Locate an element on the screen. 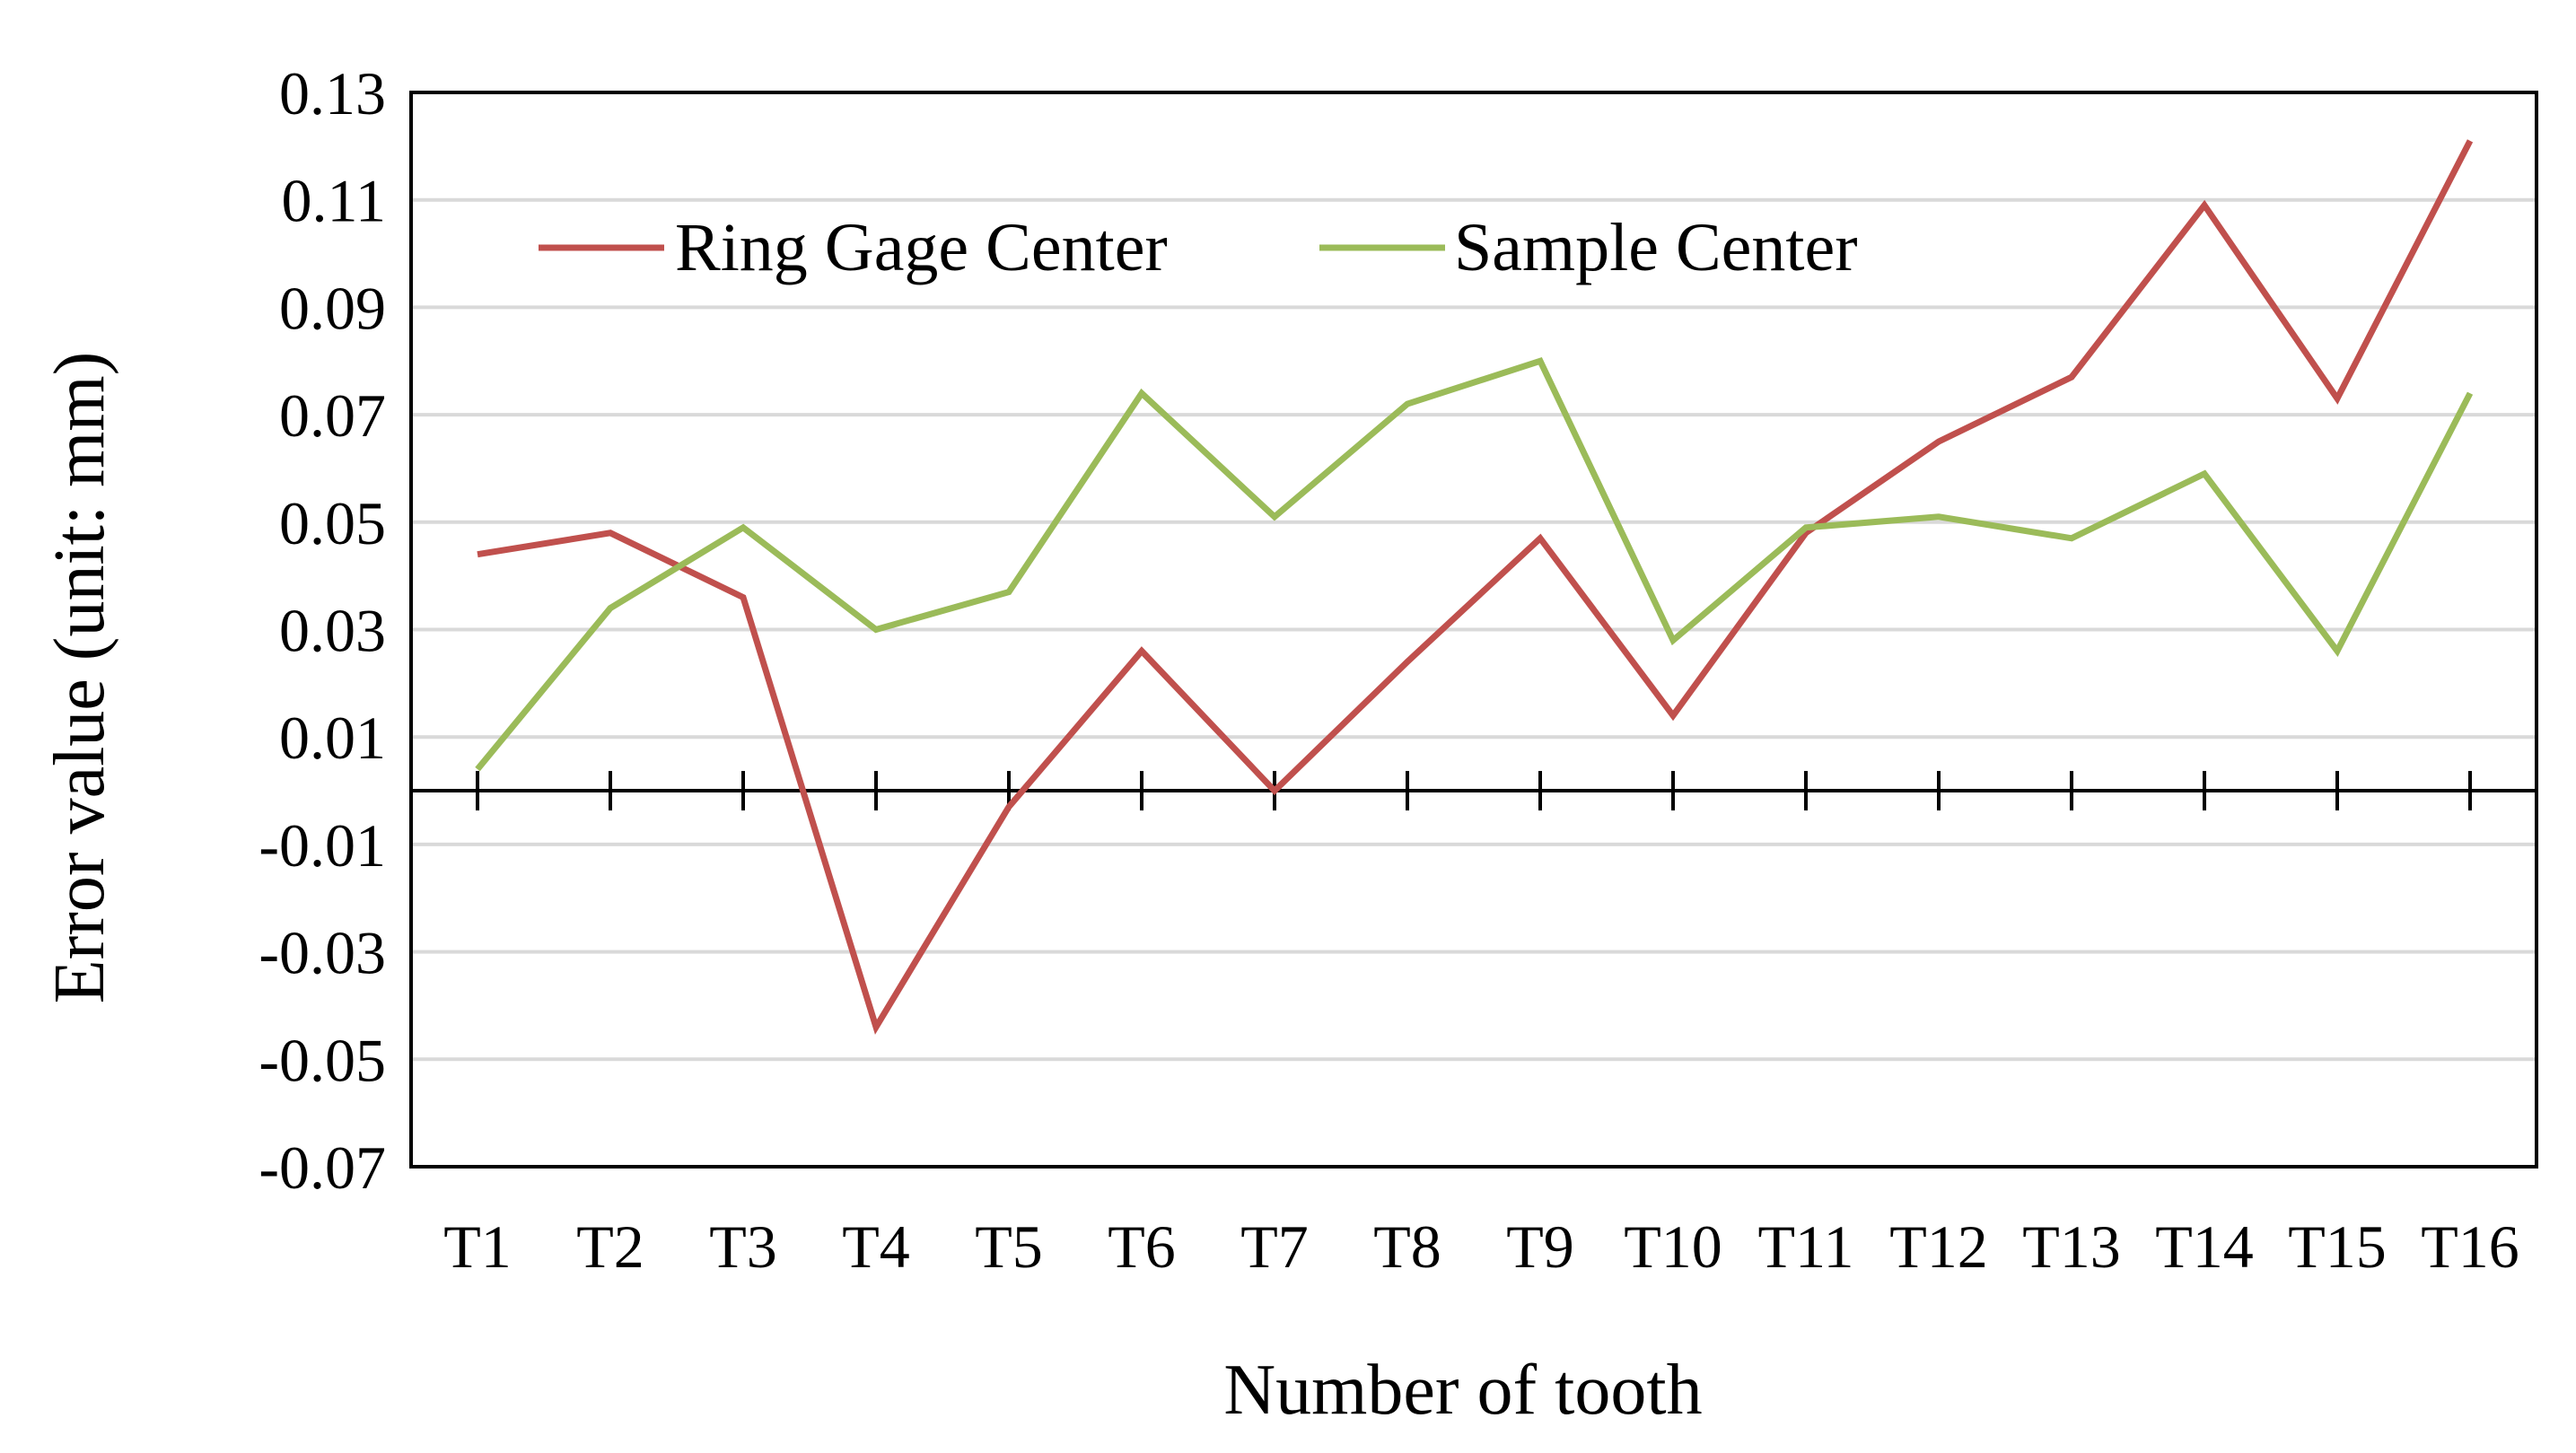  x-tick-label: T10 is located at coordinates (1673, 1246).